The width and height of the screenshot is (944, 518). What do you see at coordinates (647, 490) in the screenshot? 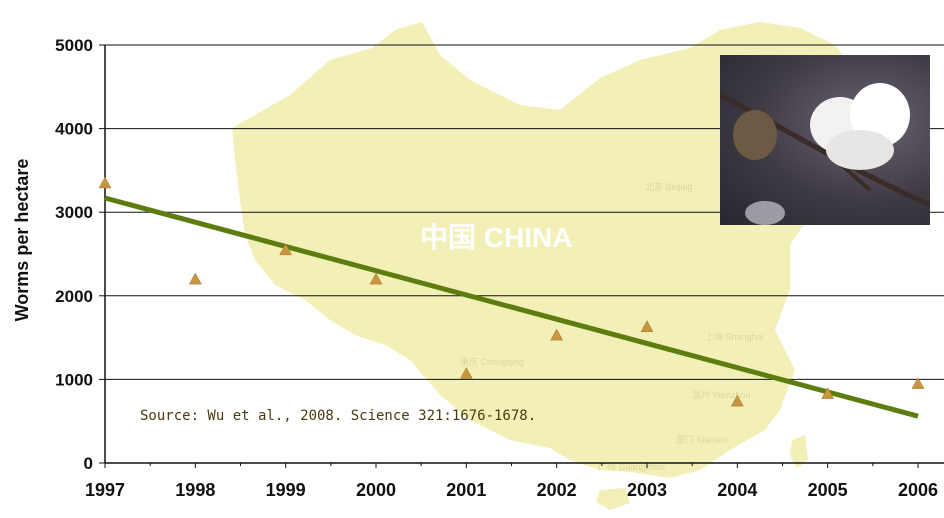
I see `x-tick-label: 2003` at bounding box center [647, 490].